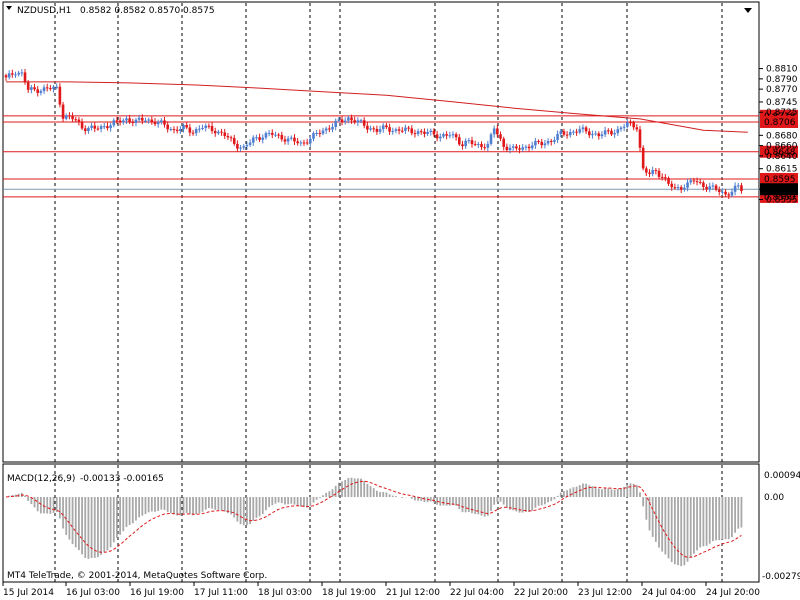 This screenshot has width=800, height=600. I want to click on time-label-9: 23 Jul 12:00, so click(605, 593).